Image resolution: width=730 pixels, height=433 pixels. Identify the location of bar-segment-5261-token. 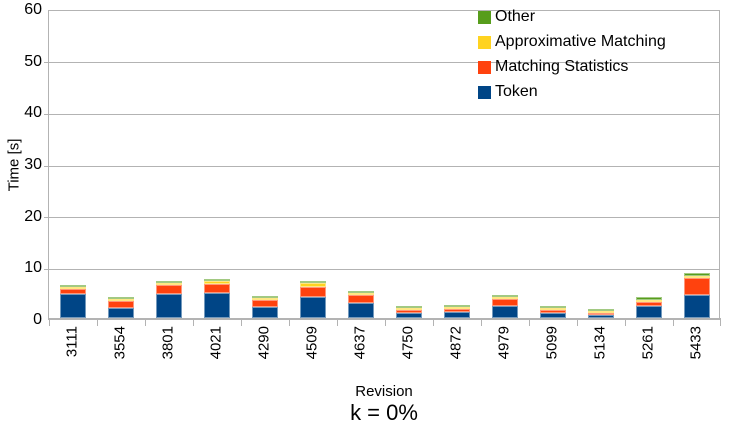
(649, 312).